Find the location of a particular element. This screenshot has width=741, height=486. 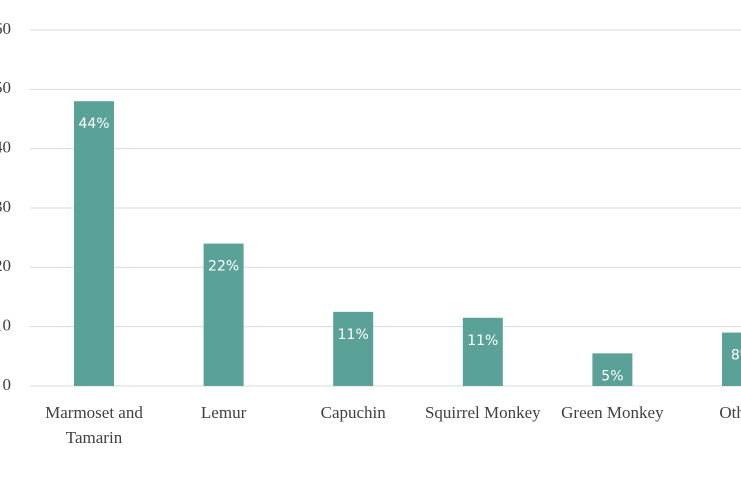

x-tick-label: Lemur is located at coordinates (223, 412).